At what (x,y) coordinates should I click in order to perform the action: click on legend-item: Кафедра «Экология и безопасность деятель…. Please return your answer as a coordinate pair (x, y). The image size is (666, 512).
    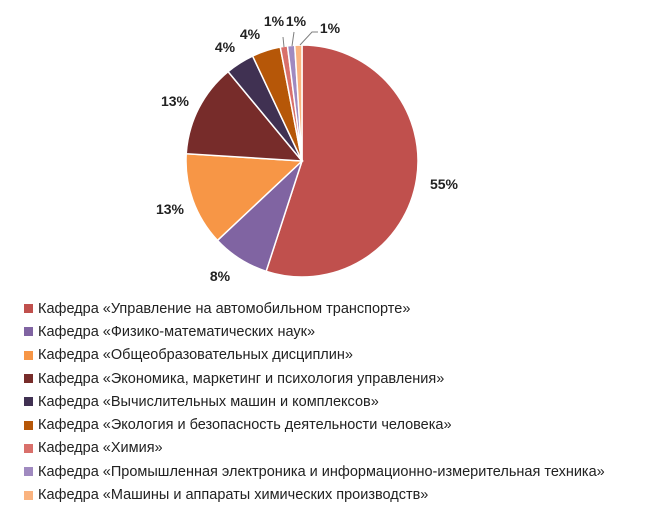
    Looking at the image, I should click on (314, 424).